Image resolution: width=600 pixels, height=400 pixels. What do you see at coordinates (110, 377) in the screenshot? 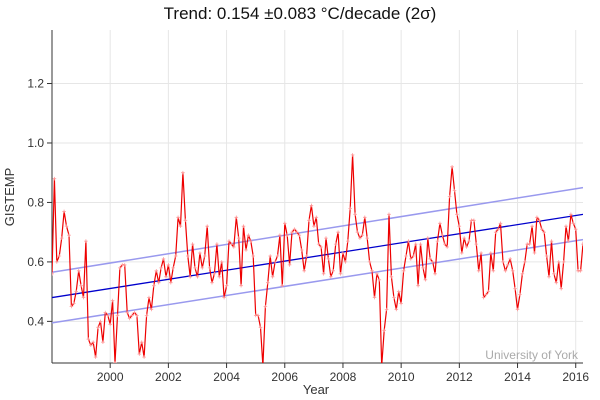
I see `x-tick-label: 2000` at bounding box center [110, 377].